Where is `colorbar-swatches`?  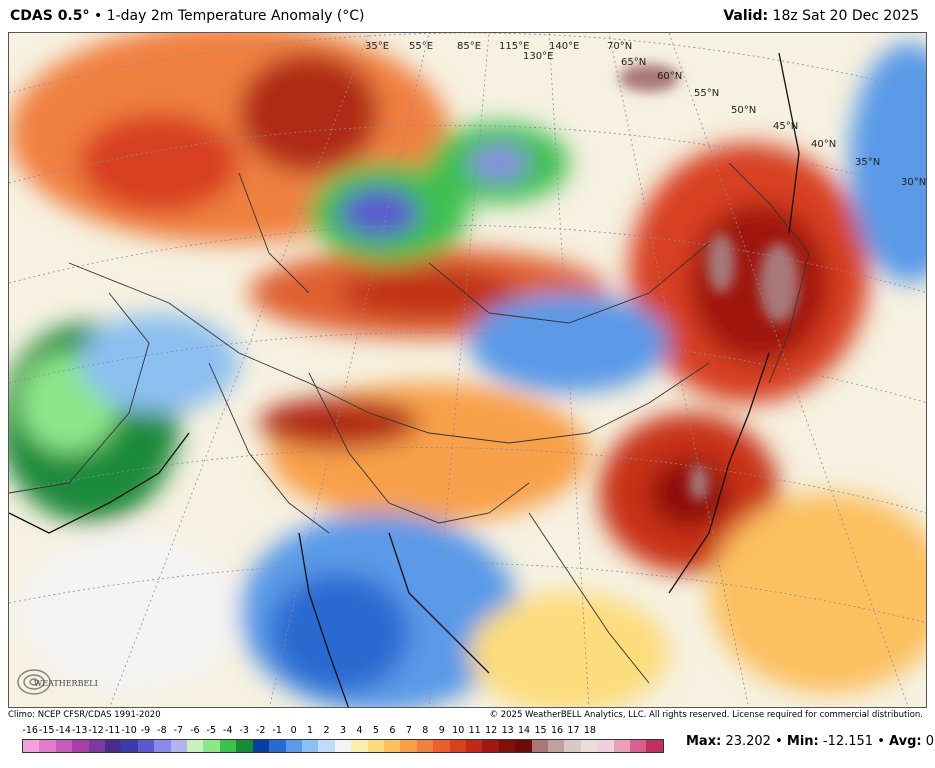 colorbar-swatches is located at coordinates (343, 746).